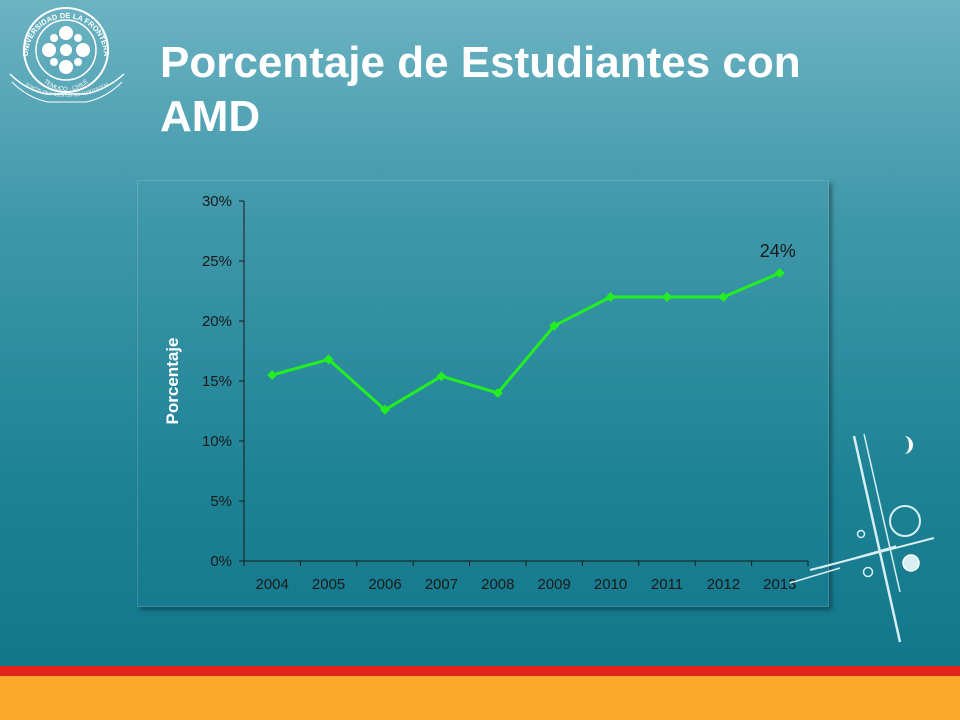 Image resolution: width=960 pixels, height=720 pixels. I want to click on y-tick-label: 15%, so click(217, 381).